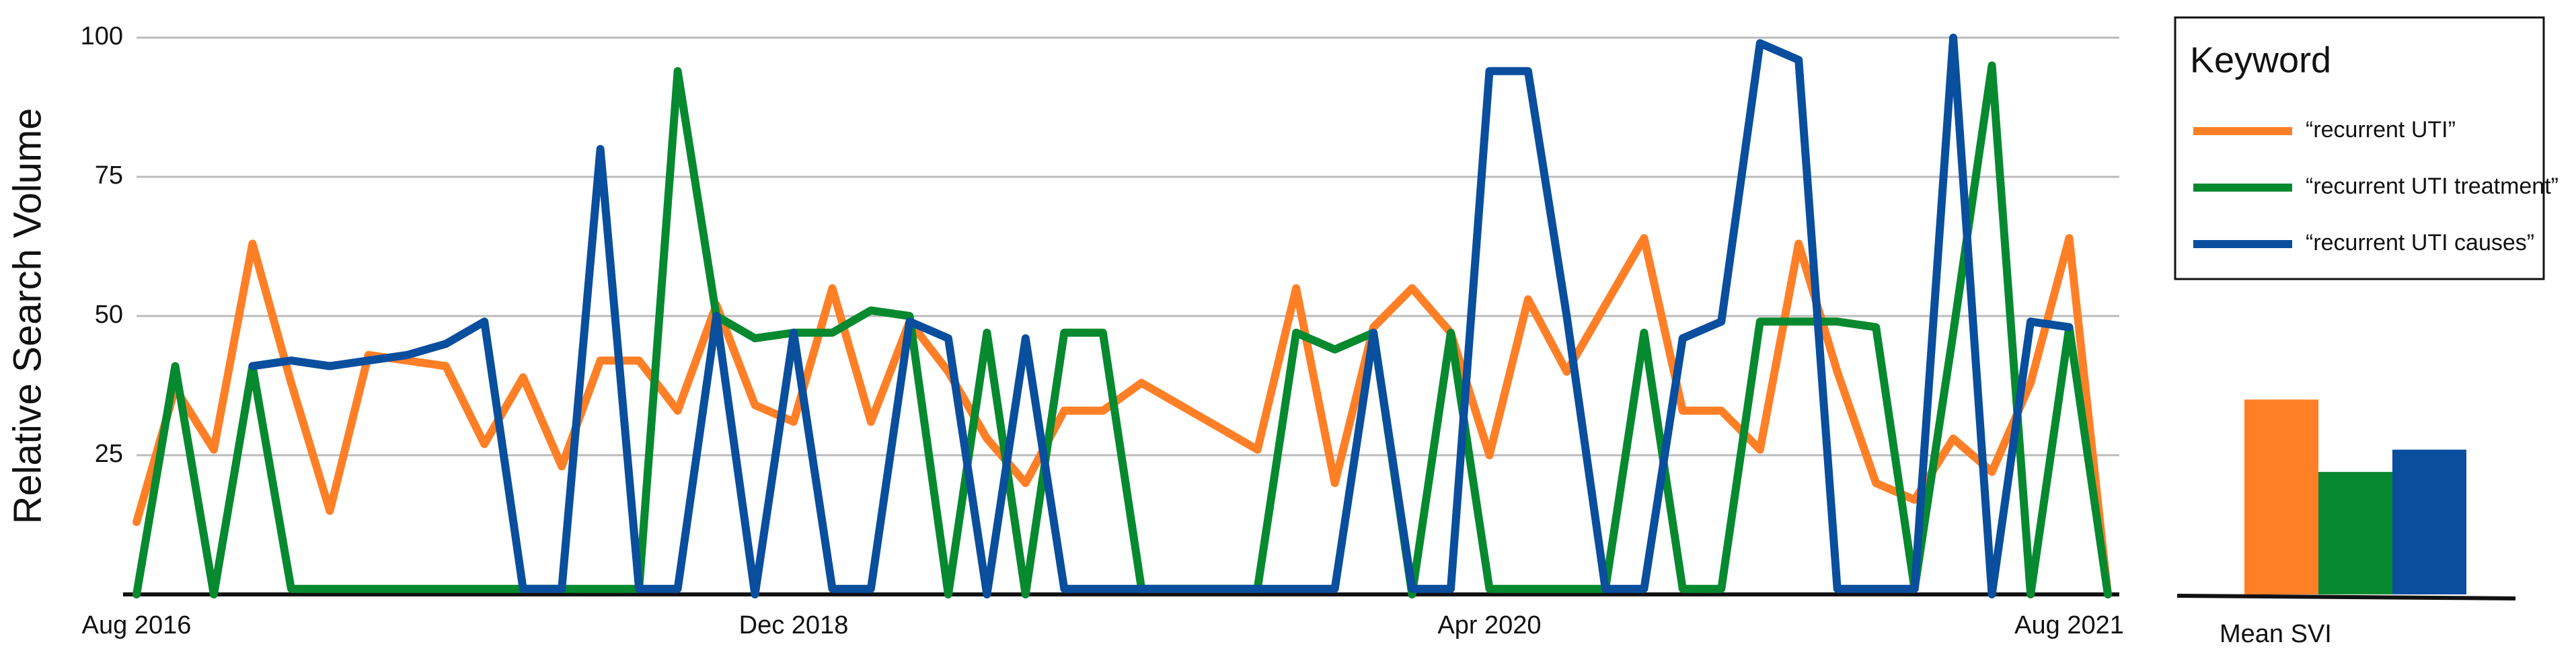  Describe the element at coordinates (109, 175) in the screenshot. I see `y-tick-label: 75` at that location.